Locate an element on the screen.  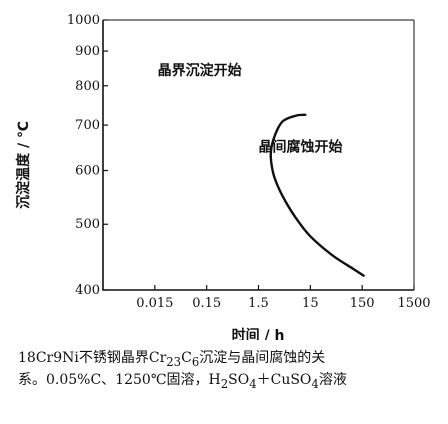
x-tick-label: 150 is located at coordinates (362, 303).